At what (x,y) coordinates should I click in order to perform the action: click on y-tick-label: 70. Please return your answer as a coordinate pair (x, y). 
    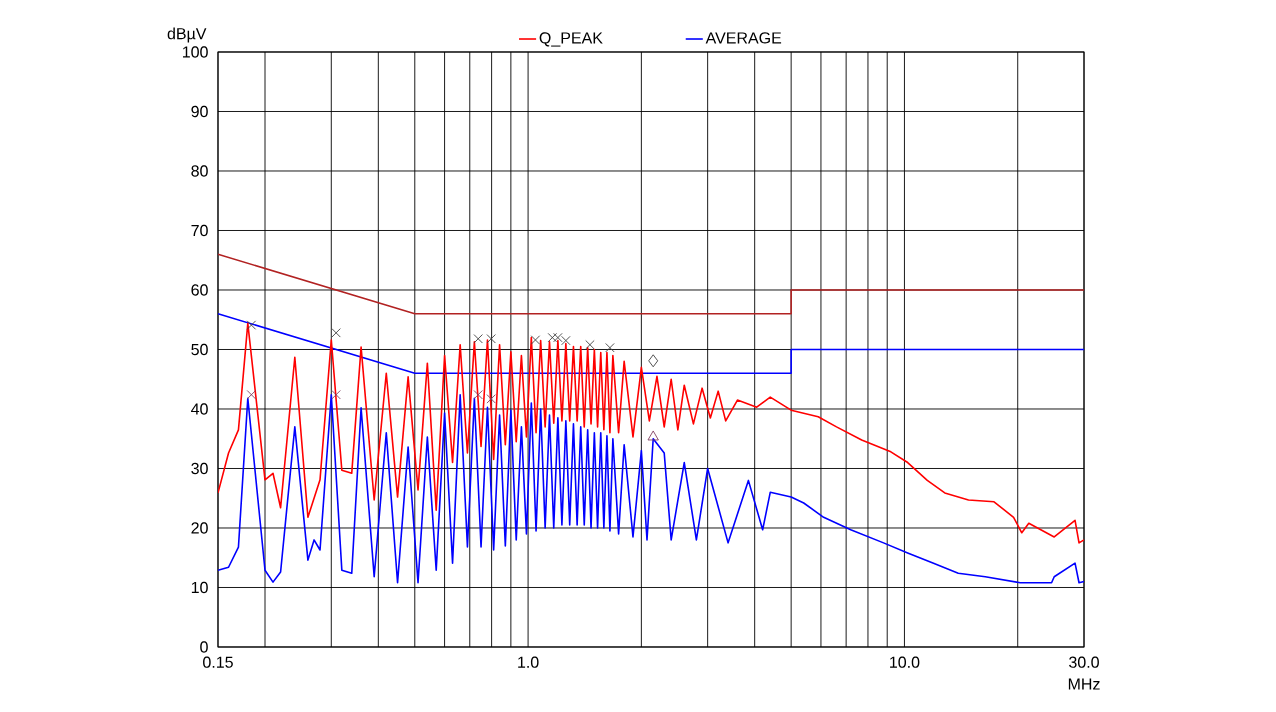
    Looking at the image, I should click on (199, 230).